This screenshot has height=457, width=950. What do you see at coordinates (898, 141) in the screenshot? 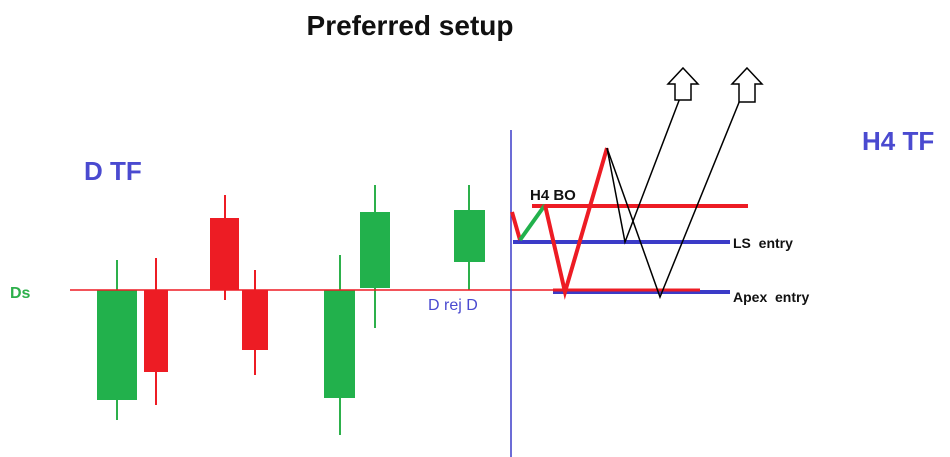
I see `h4-tf-label: H4 TF` at bounding box center [898, 141].